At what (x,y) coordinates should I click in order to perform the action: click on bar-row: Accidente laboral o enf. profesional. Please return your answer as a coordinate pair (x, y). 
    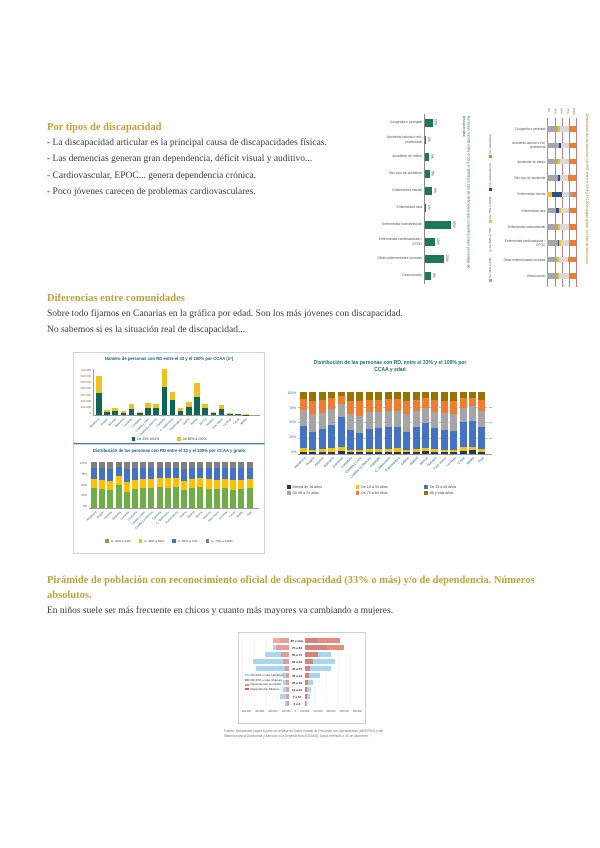
    Looking at the image, I should click on (537, 145).